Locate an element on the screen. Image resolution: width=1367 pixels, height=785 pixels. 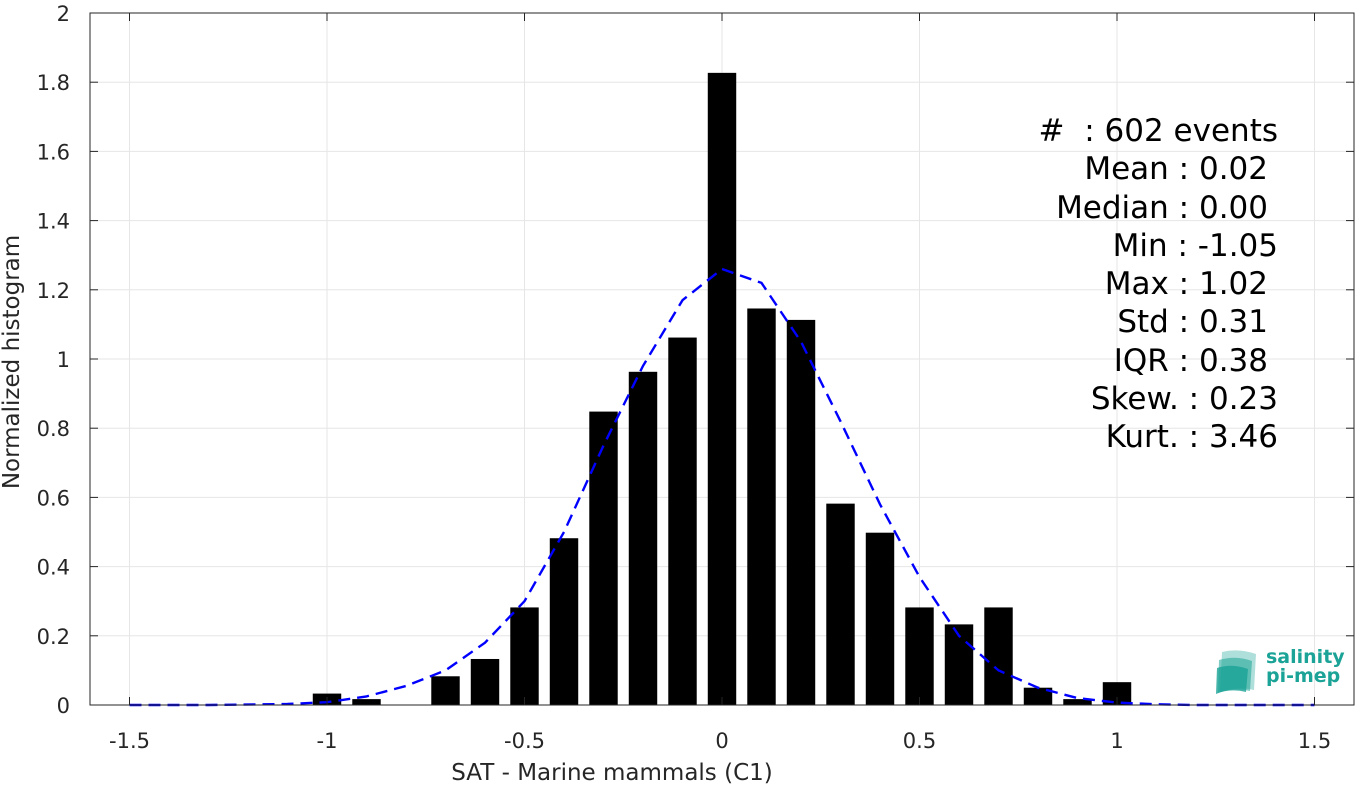
x-tick-label: 1 is located at coordinates (1116, 741).